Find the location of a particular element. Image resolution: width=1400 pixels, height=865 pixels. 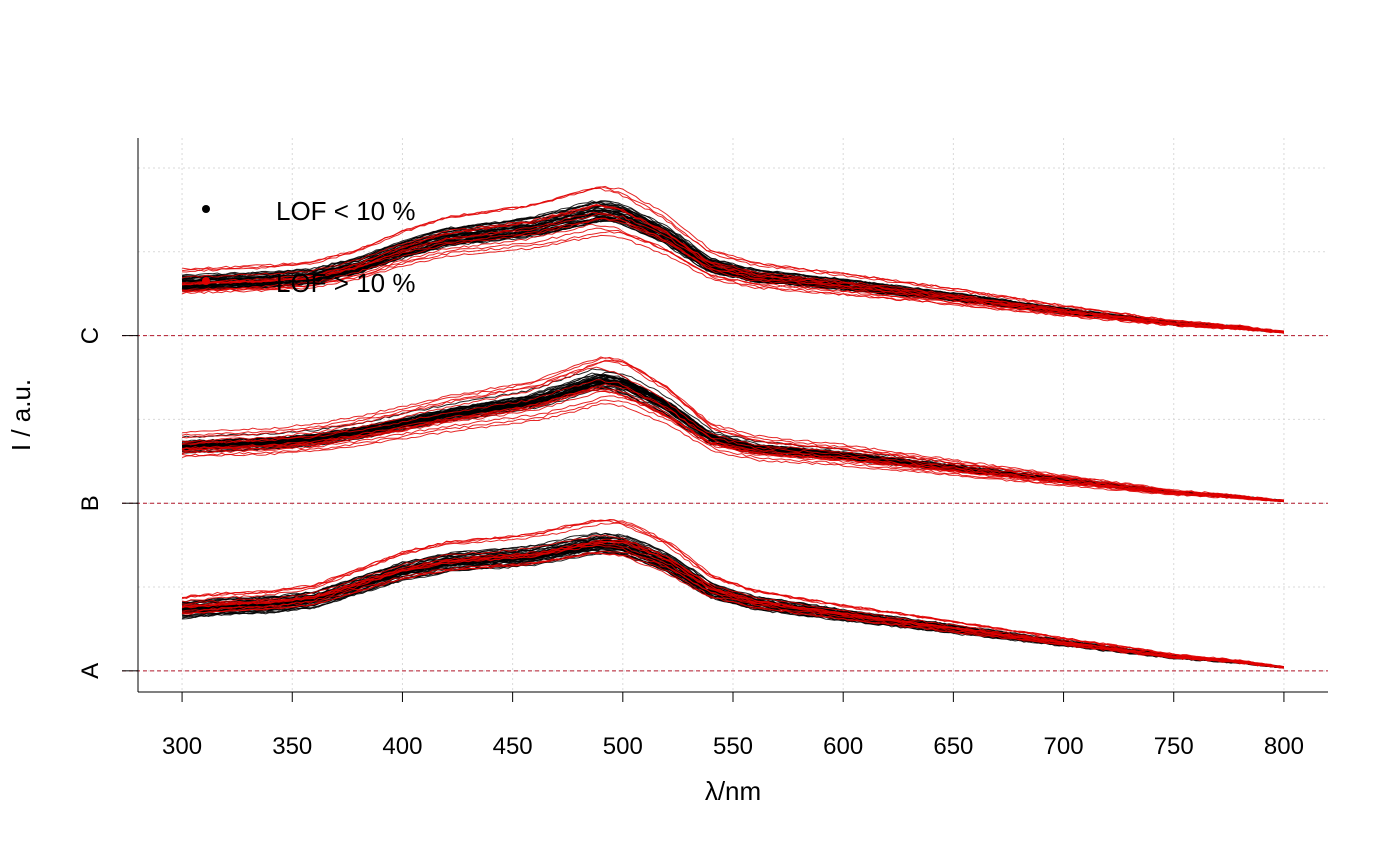

x-tick-label: 350 is located at coordinates (292, 746).